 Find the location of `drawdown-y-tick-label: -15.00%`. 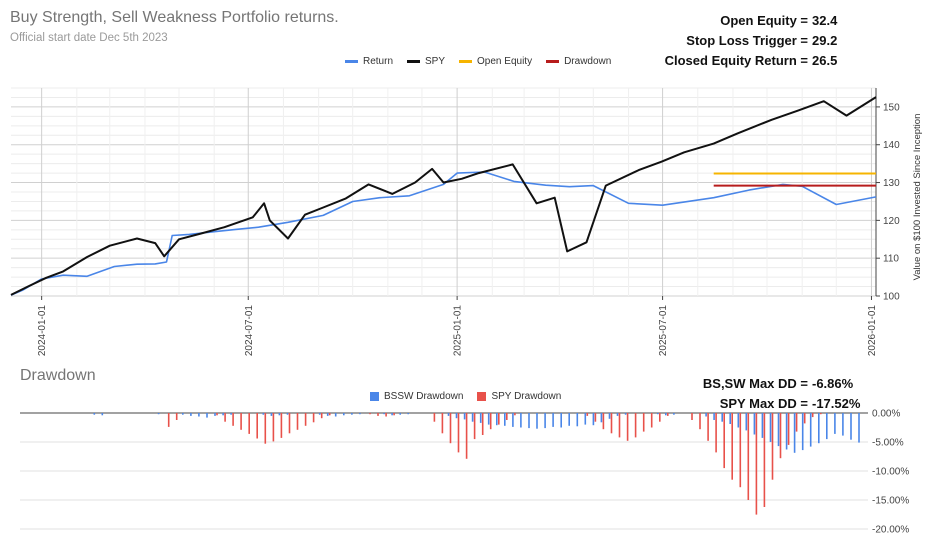

drawdown-y-tick-label: -15.00% is located at coordinates (890, 501).